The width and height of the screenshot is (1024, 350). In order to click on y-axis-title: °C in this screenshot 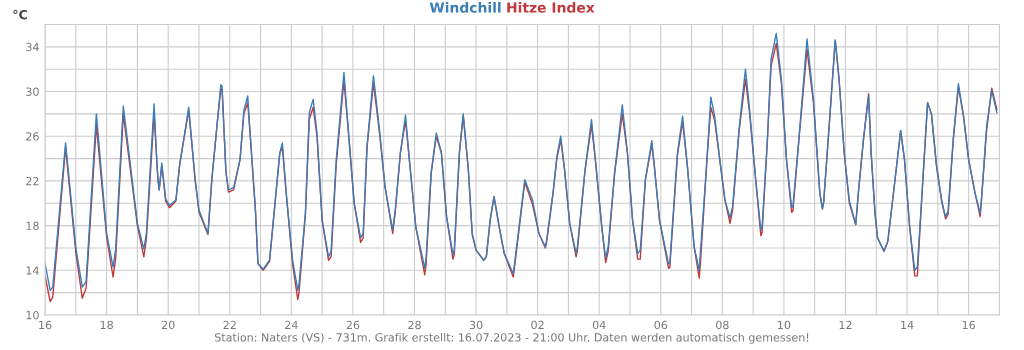, I will do `click(20, 14)`.